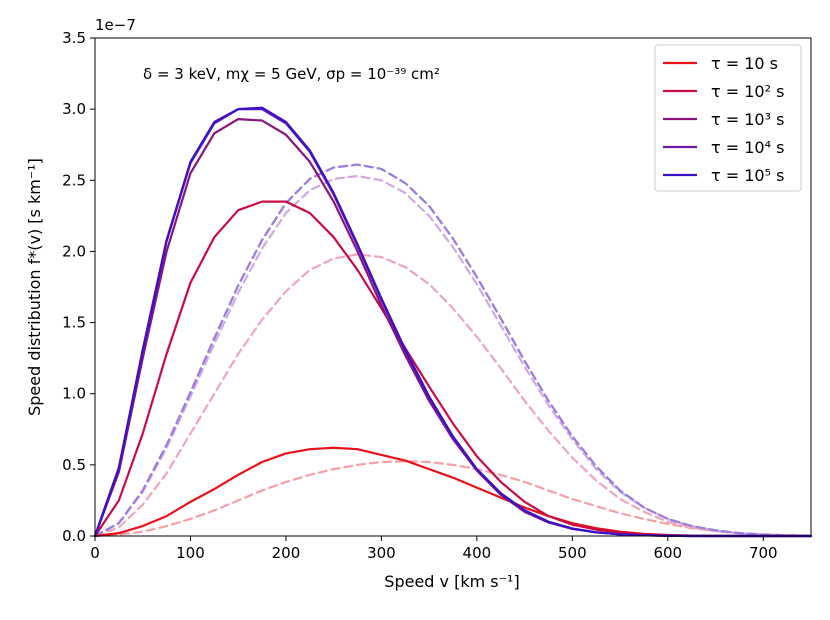 This screenshot has width=830, height=620. I want to click on y-tick-label: 1.5, so click(74, 323).